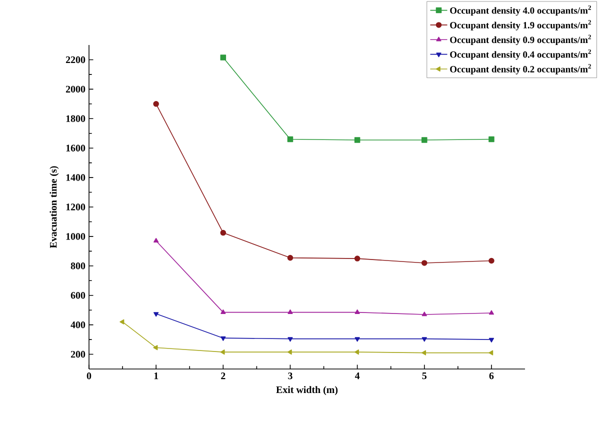 This screenshot has width=600, height=429. What do you see at coordinates (89, 376) in the screenshot?
I see `x-tick-label: 0` at bounding box center [89, 376].